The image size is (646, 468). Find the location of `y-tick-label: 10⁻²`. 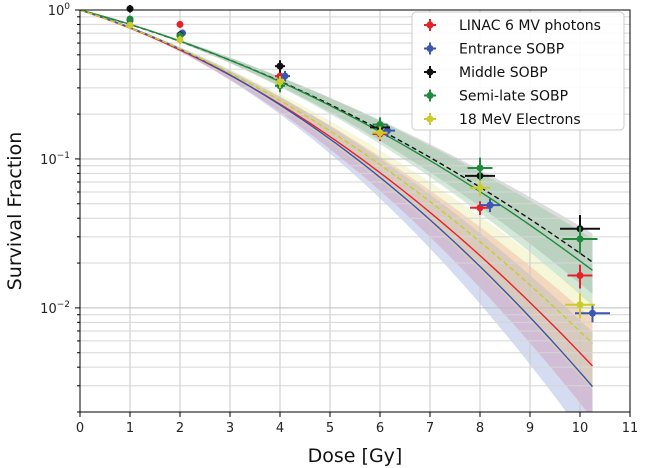

y-tick-label: 10⁻² is located at coordinates (55, 308).